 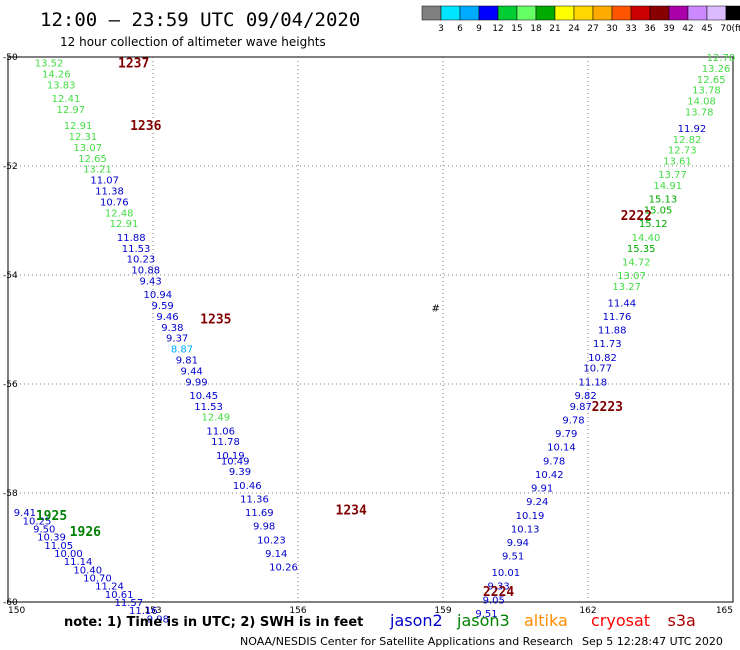 I want to click on swh-value: 14.72, so click(x=636, y=262).